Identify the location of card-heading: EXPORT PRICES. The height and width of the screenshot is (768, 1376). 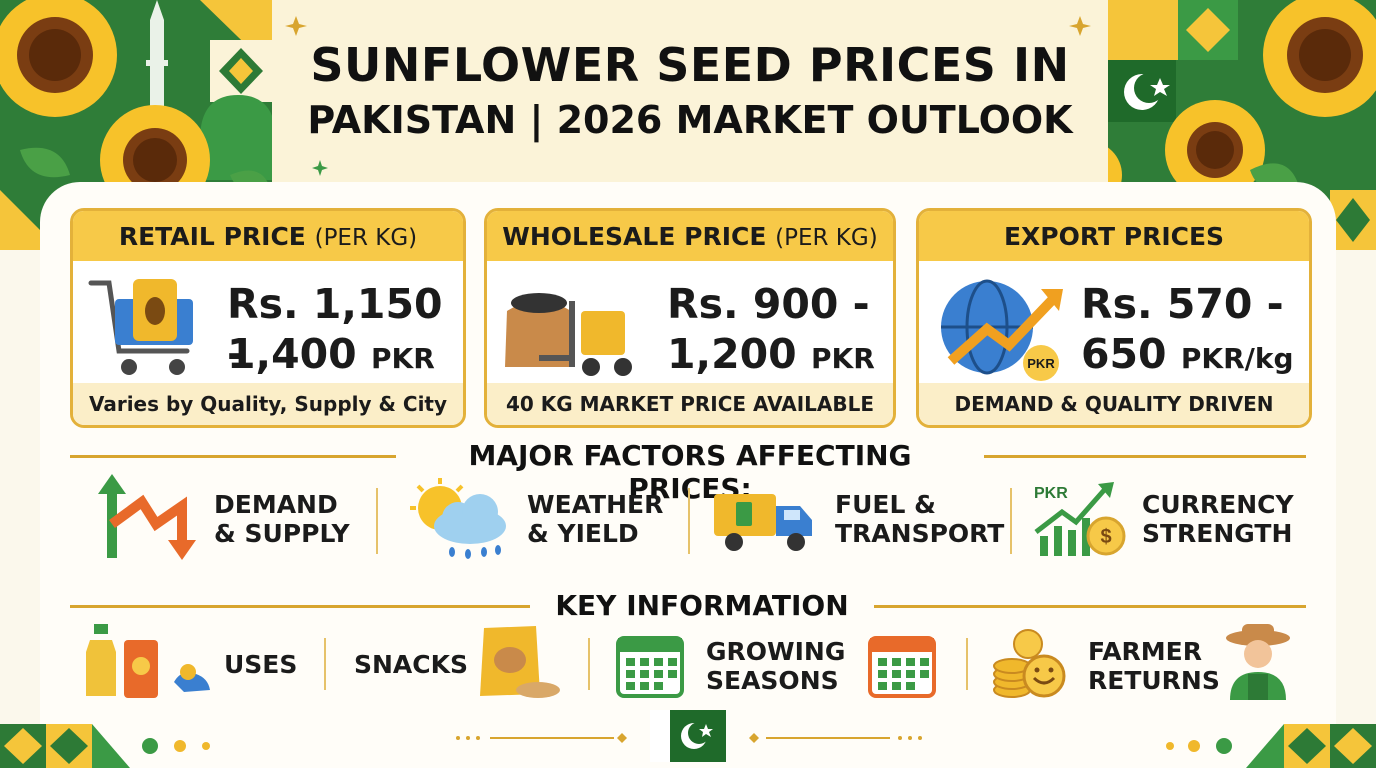
(1114, 236).